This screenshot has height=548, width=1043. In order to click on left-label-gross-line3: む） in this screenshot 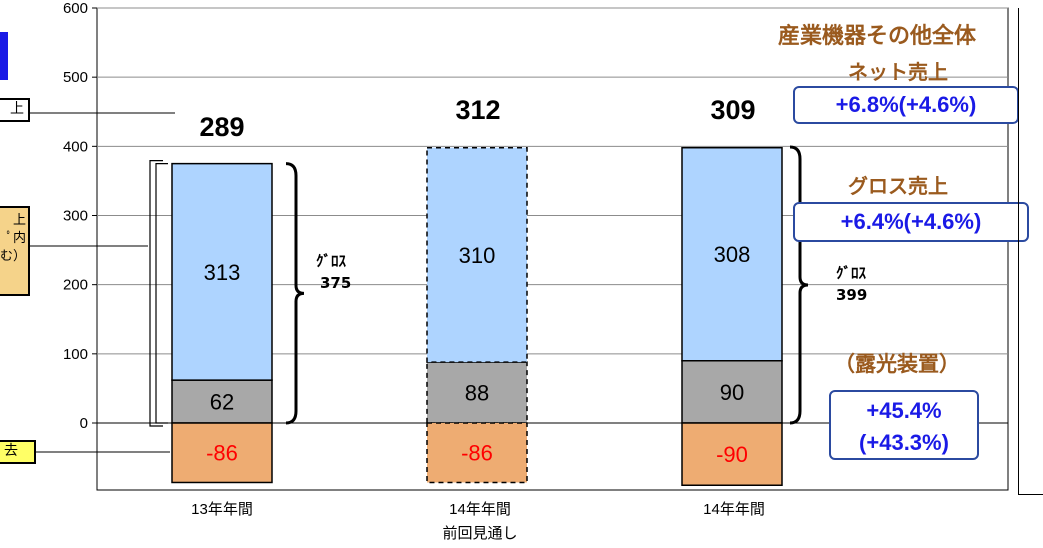, I will do `click(13, 256)`.